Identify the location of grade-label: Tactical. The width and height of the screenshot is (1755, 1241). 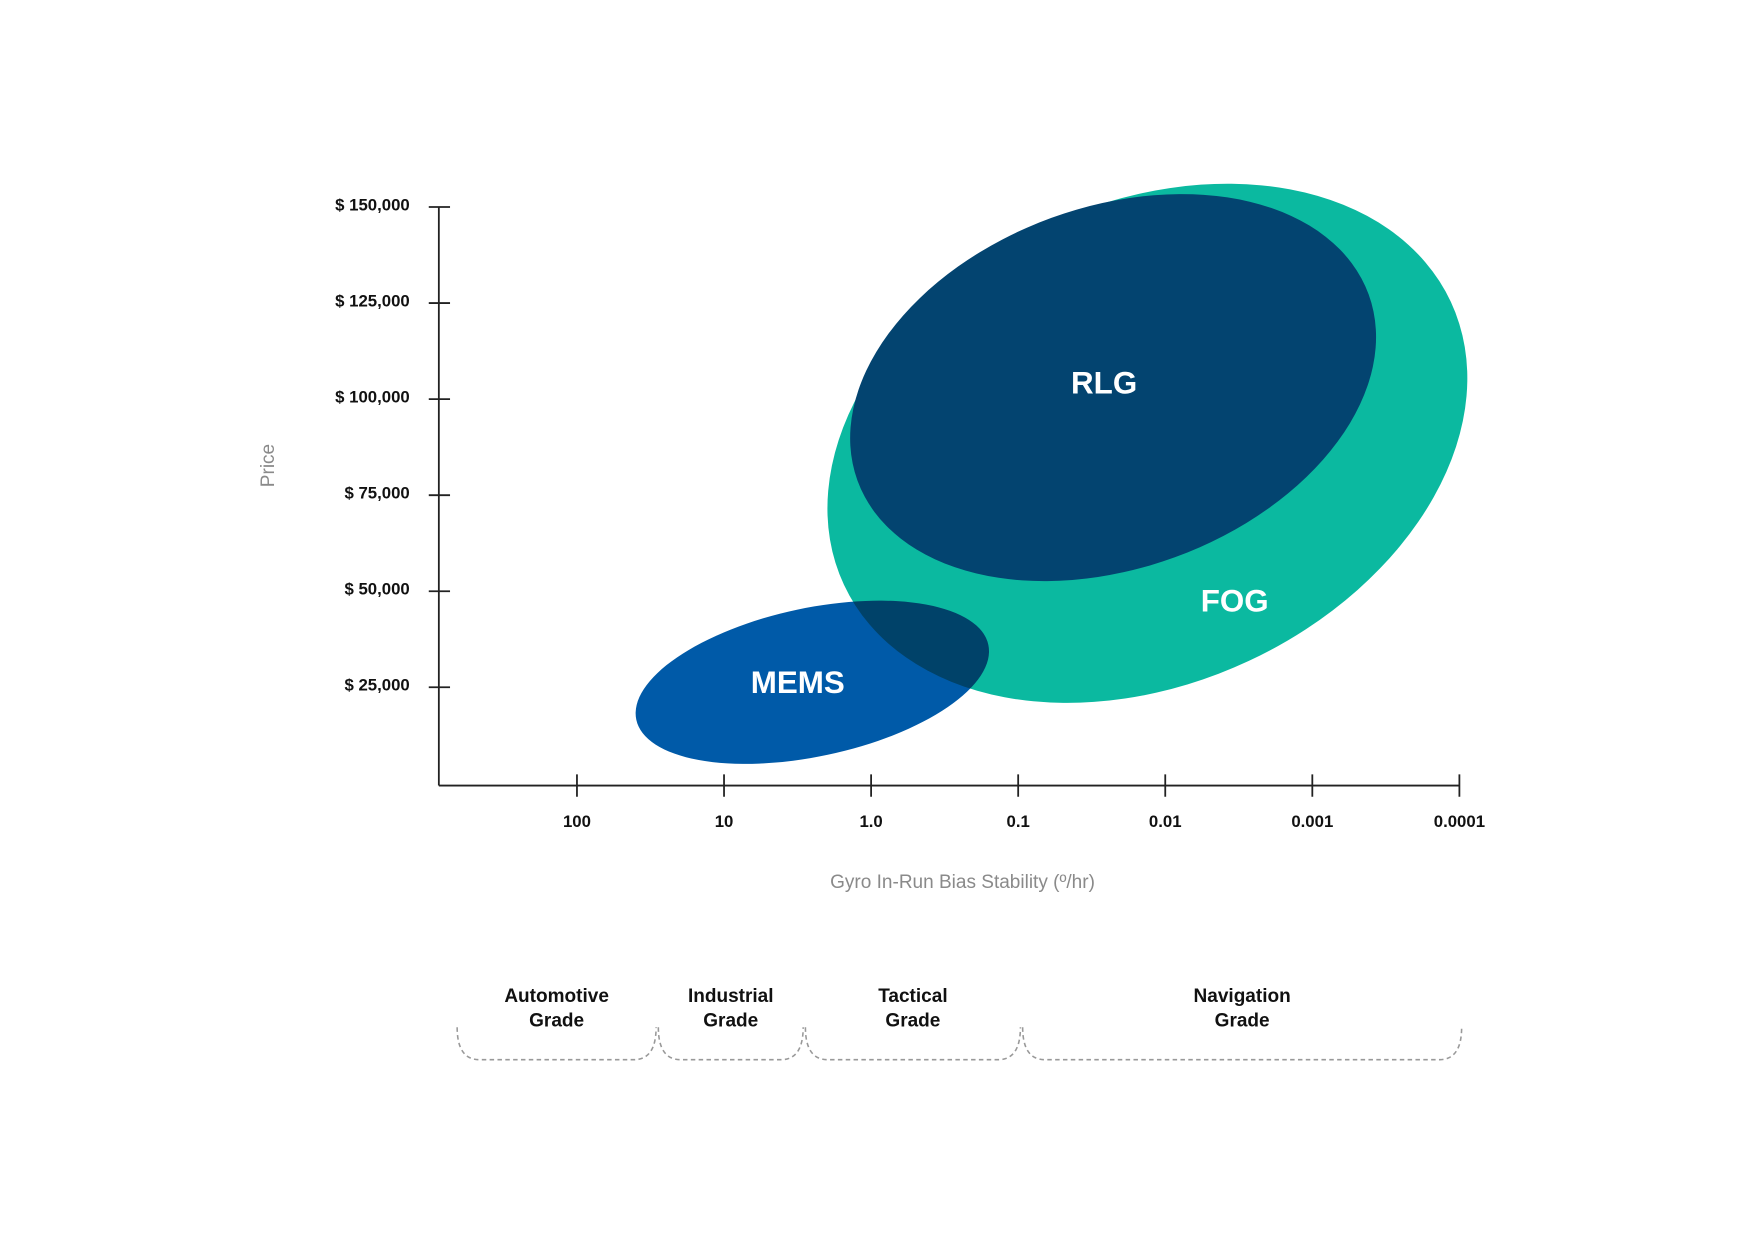
(912, 996).